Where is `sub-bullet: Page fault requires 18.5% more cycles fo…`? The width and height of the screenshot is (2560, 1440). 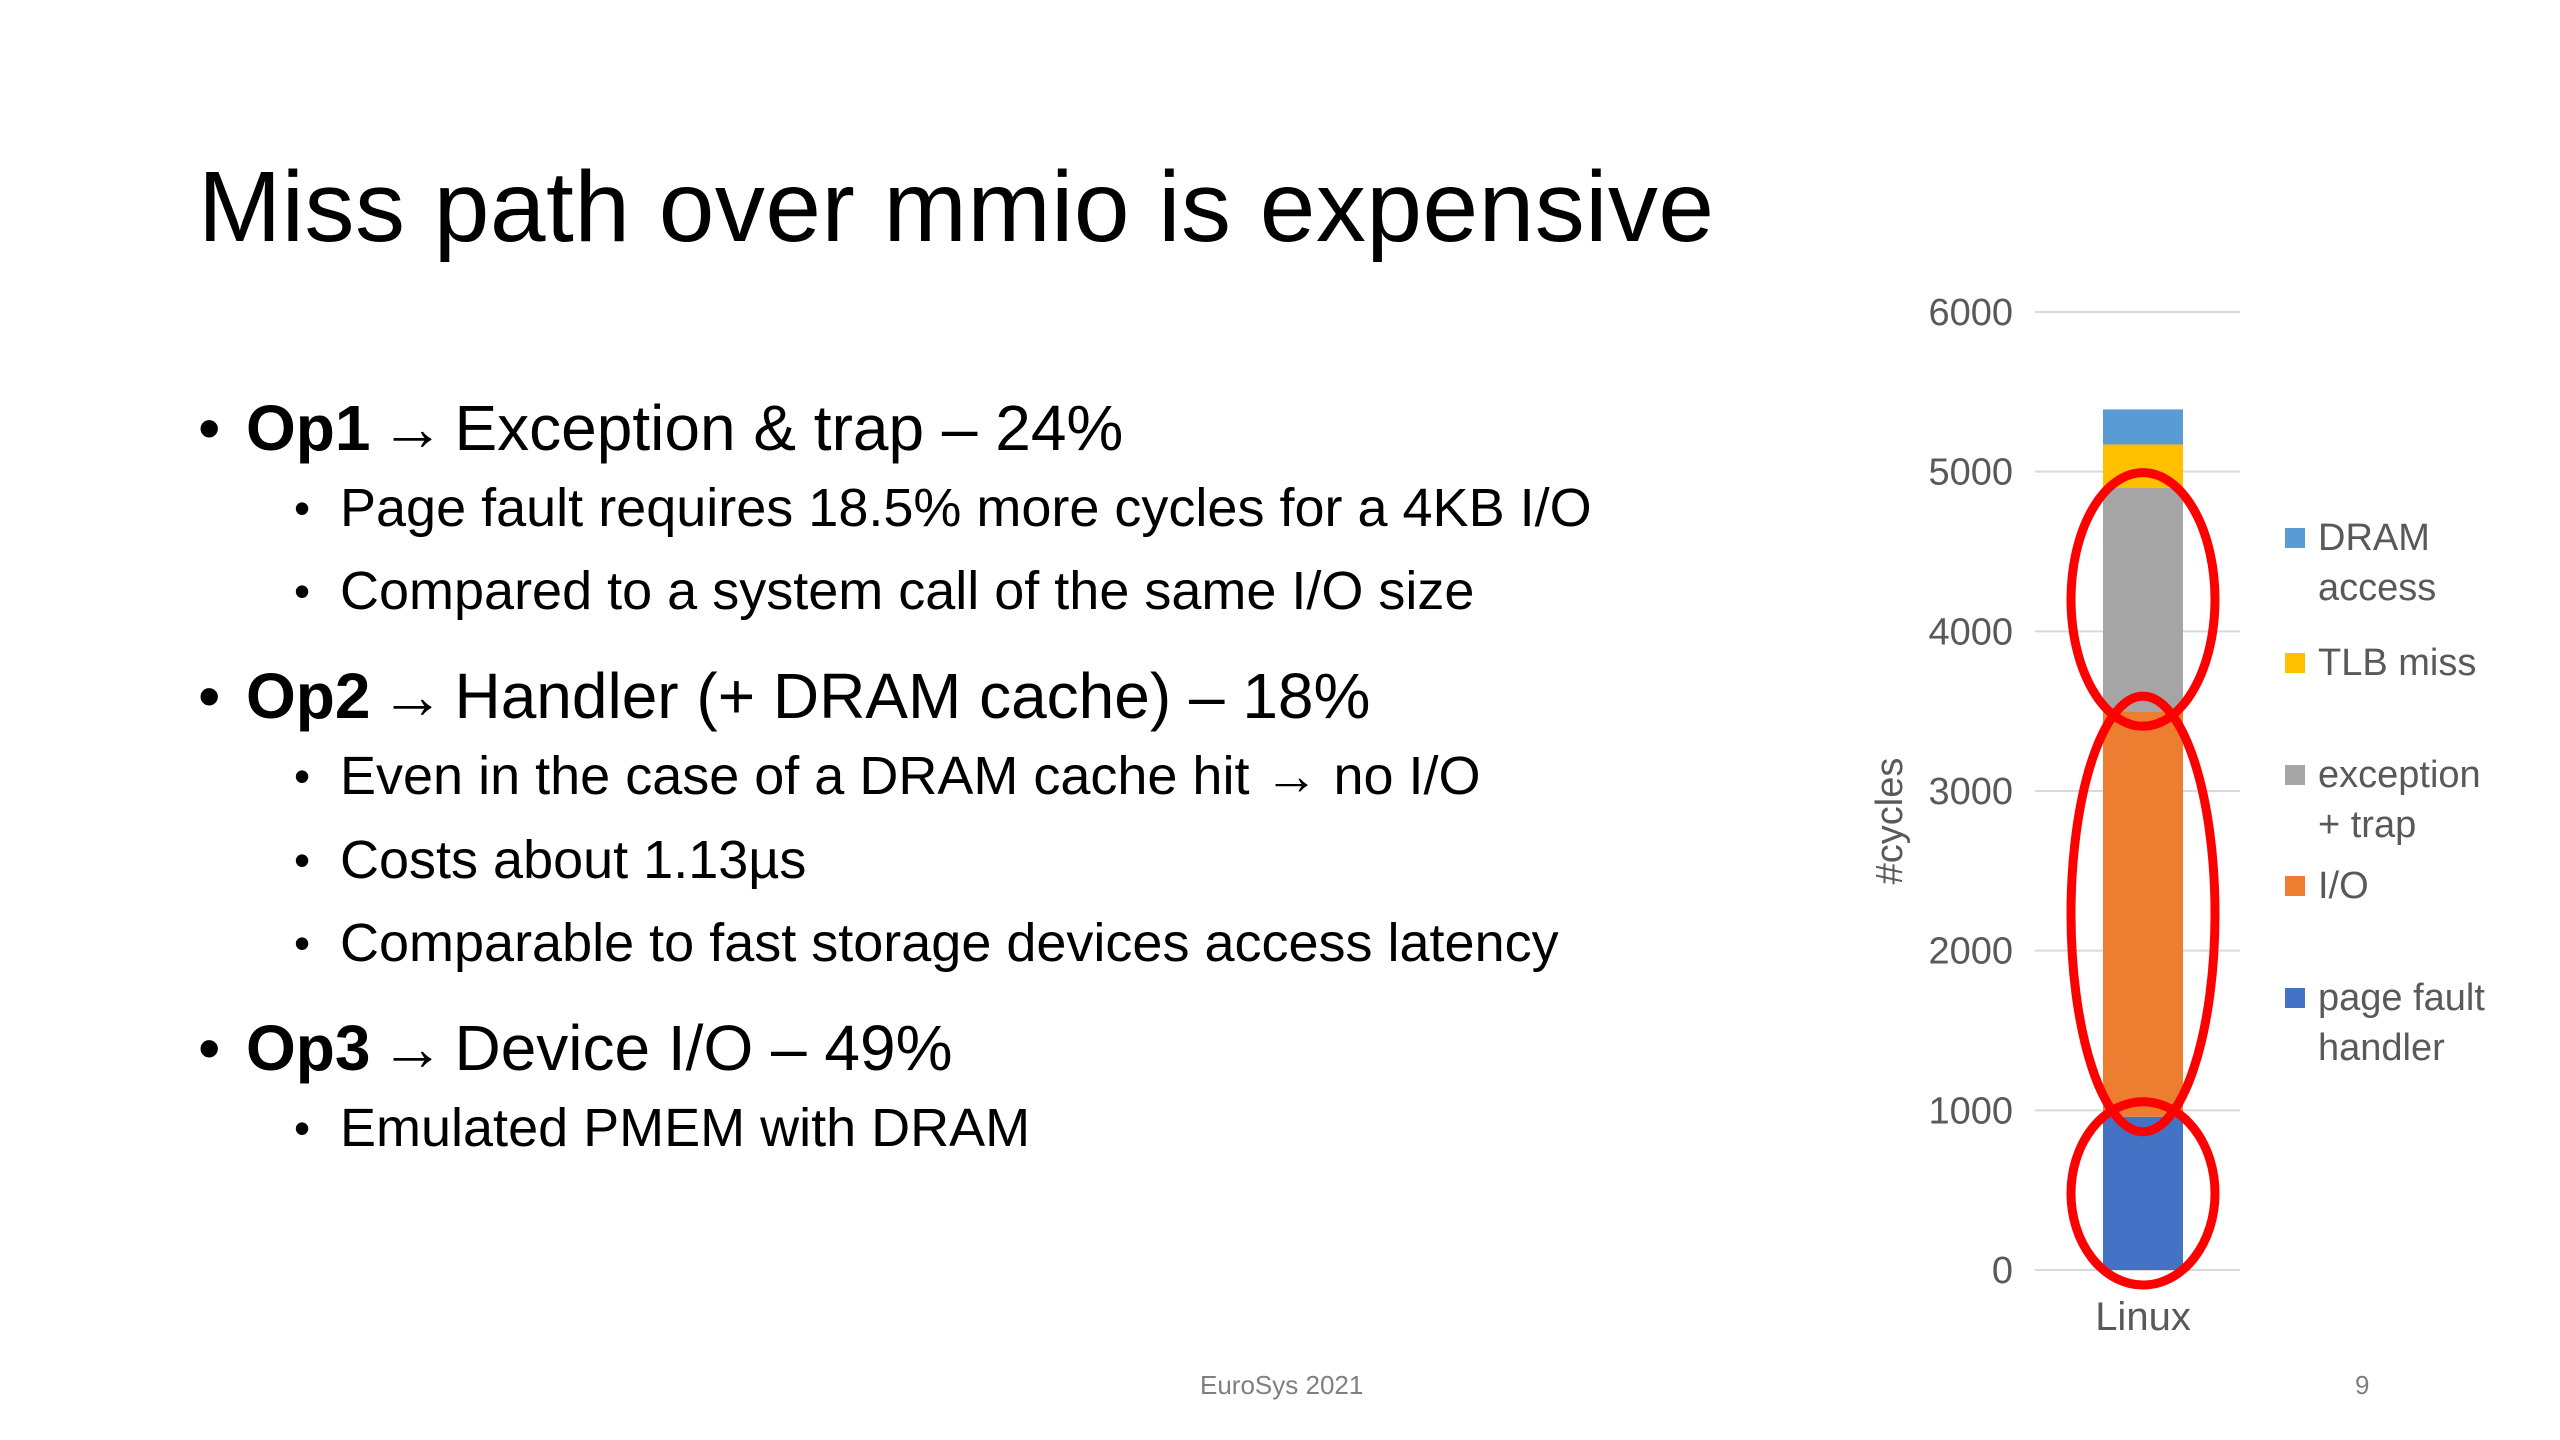 sub-bullet: Page fault requires 18.5% more cycles fo… is located at coordinates (1046, 509).